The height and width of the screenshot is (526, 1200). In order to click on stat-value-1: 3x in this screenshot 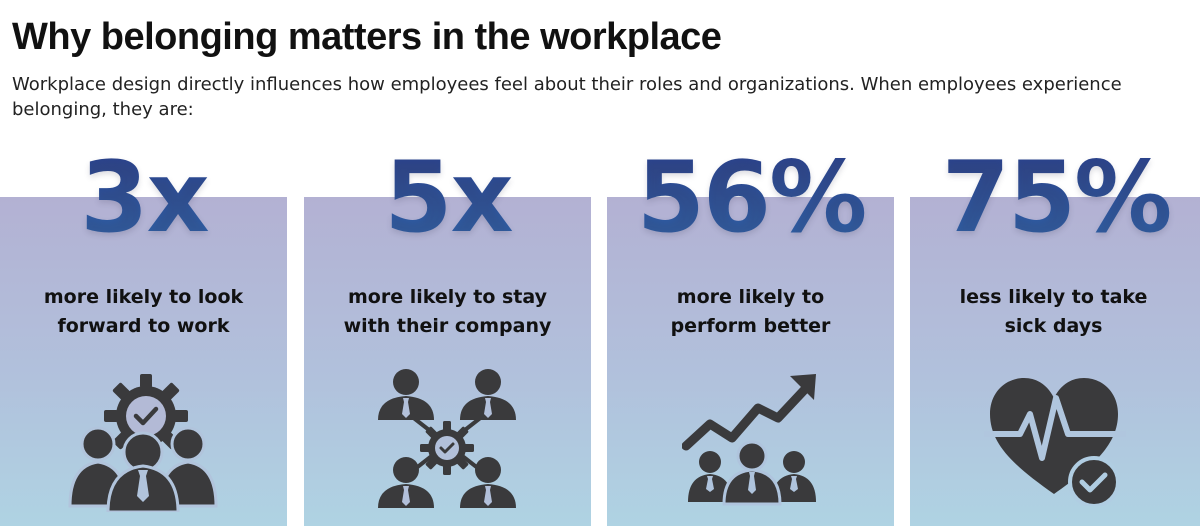, I will do `click(147, 198)`.